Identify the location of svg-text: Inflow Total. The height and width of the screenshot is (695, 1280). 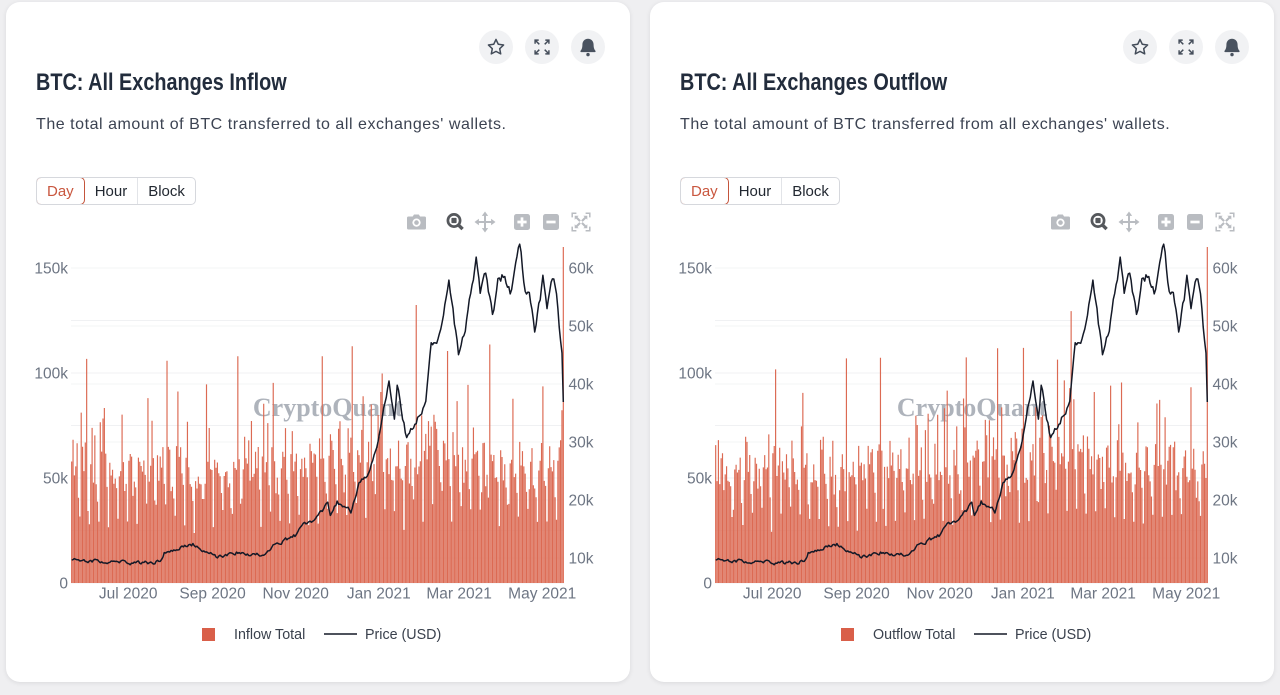
(269, 635).